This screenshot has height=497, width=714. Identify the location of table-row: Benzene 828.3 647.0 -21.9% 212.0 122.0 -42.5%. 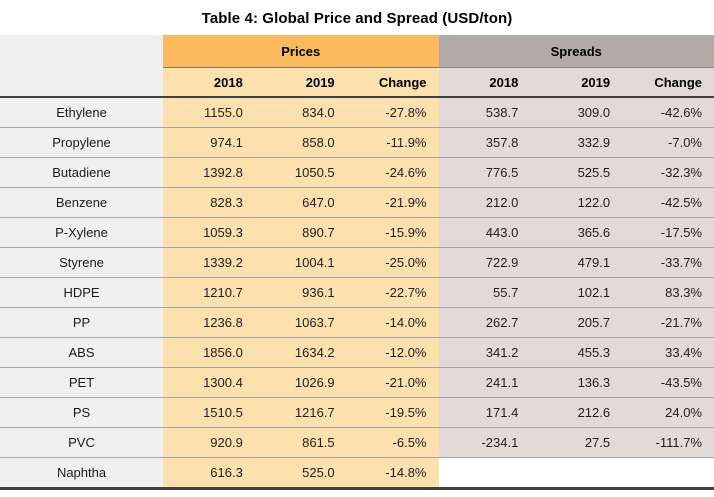
(357, 202).